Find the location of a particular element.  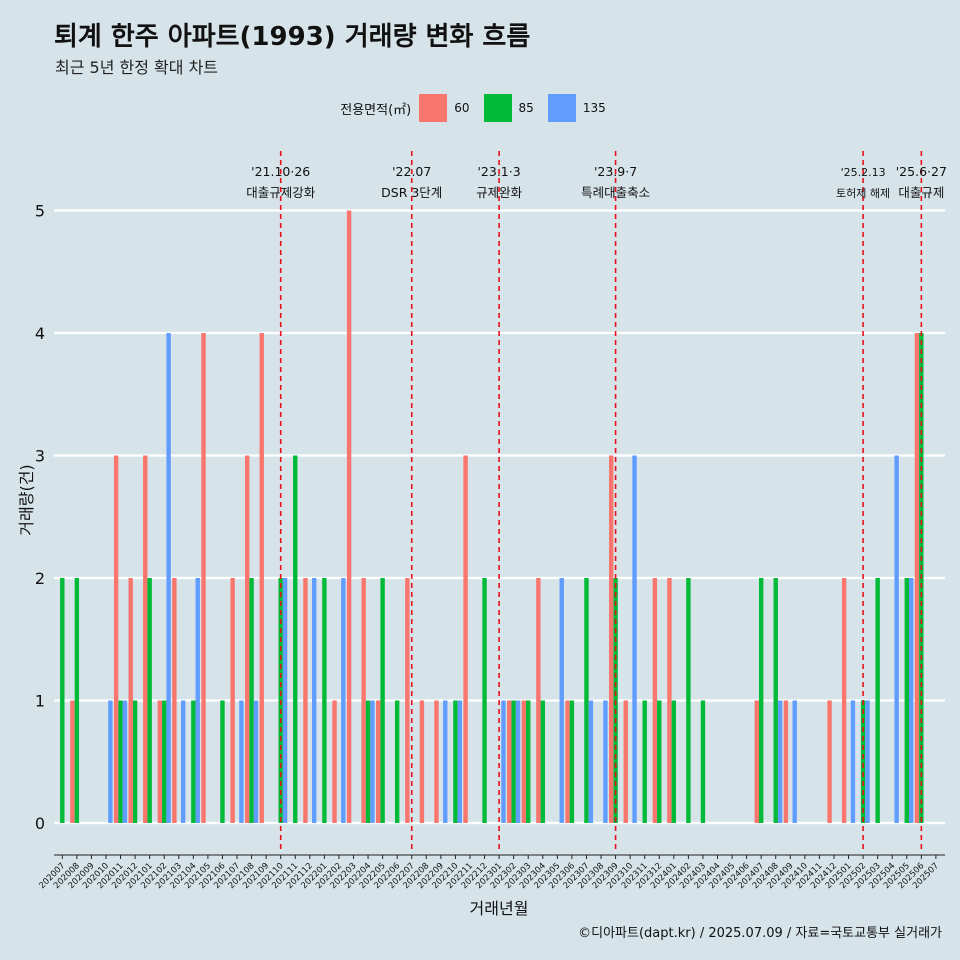

y-tick-label-0: 0 is located at coordinates (40, 823).